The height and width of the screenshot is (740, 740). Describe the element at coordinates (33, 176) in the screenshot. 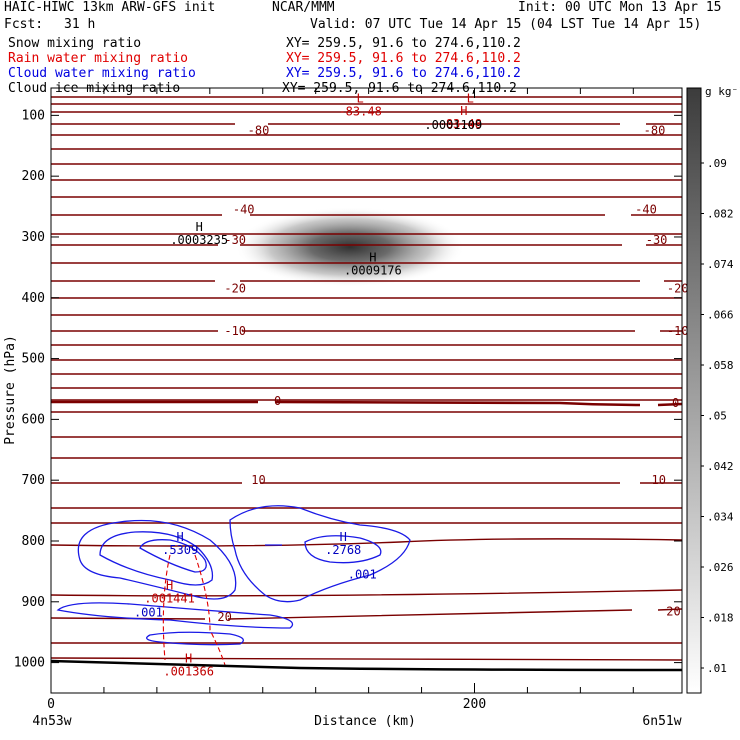

I see `y-tick-label: 200` at that location.